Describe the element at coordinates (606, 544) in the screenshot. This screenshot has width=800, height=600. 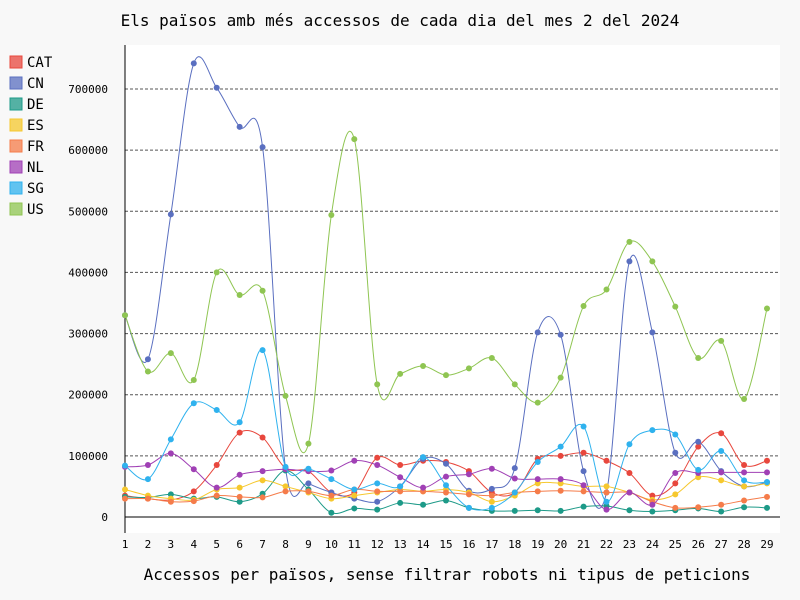
I see `x-tick-label: 22` at that location.